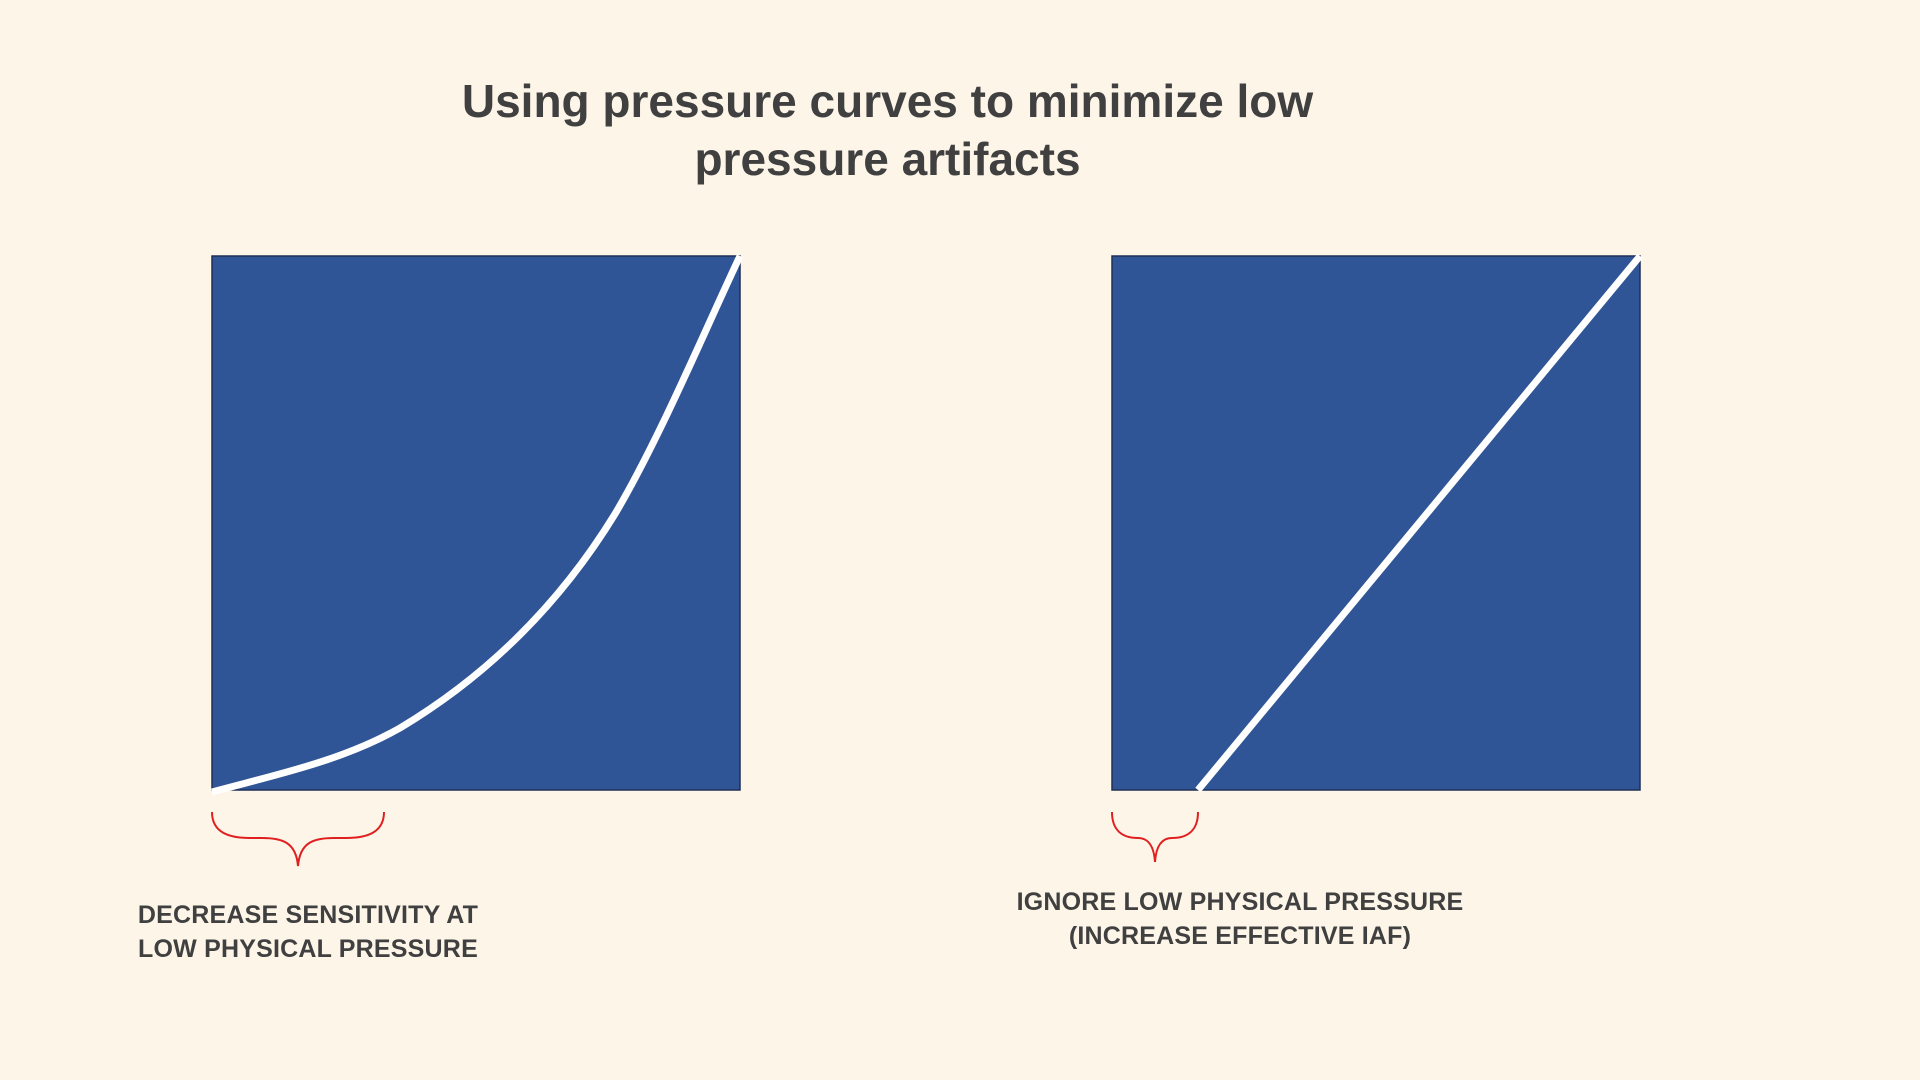 The height and width of the screenshot is (1080, 1920). What do you see at coordinates (887, 159) in the screenshot?
I see `title-line-2: pressure artifacts` at bounding box center [887, 159].